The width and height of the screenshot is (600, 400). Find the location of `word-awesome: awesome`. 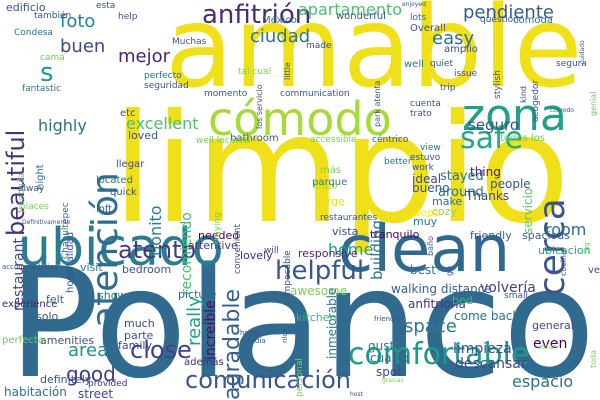

word-awesome: awesome is located at coordinates (319, 291).